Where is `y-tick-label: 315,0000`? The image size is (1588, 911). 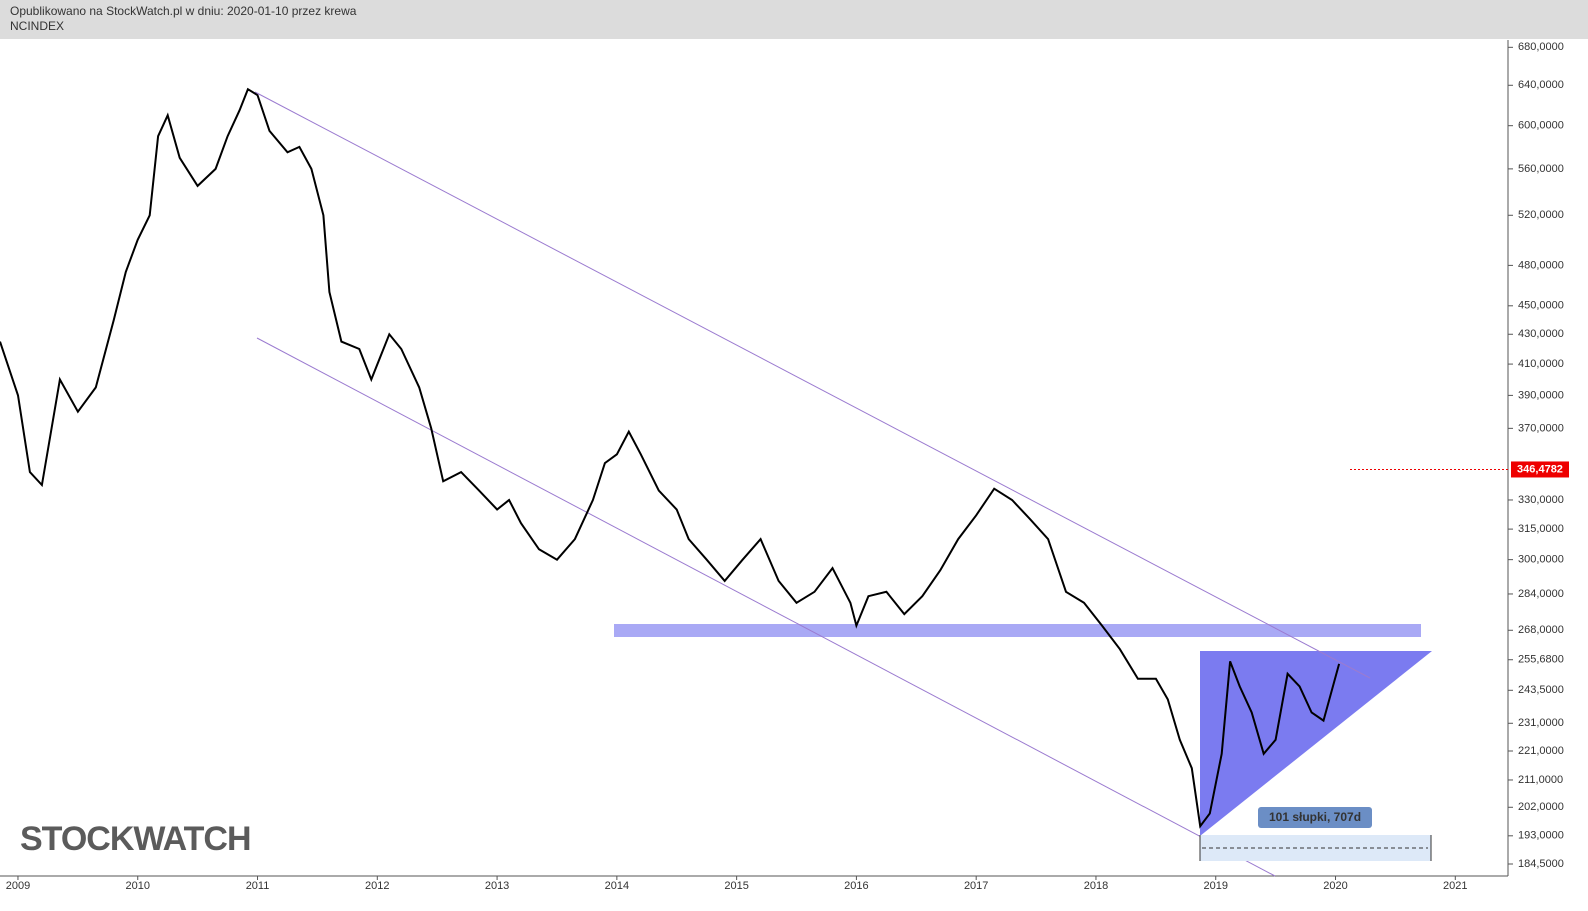
y-tick-label: 315,0000 is located at coordinates (1541, 529).